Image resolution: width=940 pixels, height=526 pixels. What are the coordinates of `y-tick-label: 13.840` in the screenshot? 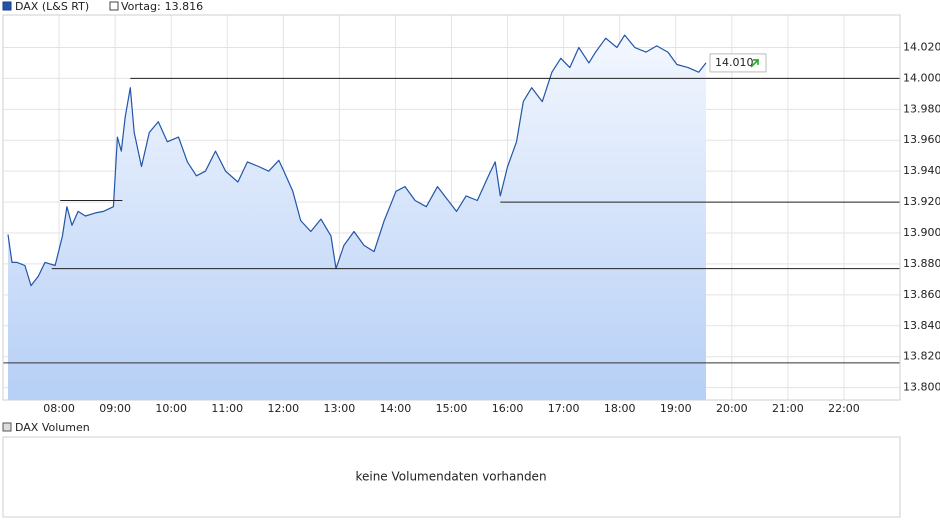 It's located at (921, 325).